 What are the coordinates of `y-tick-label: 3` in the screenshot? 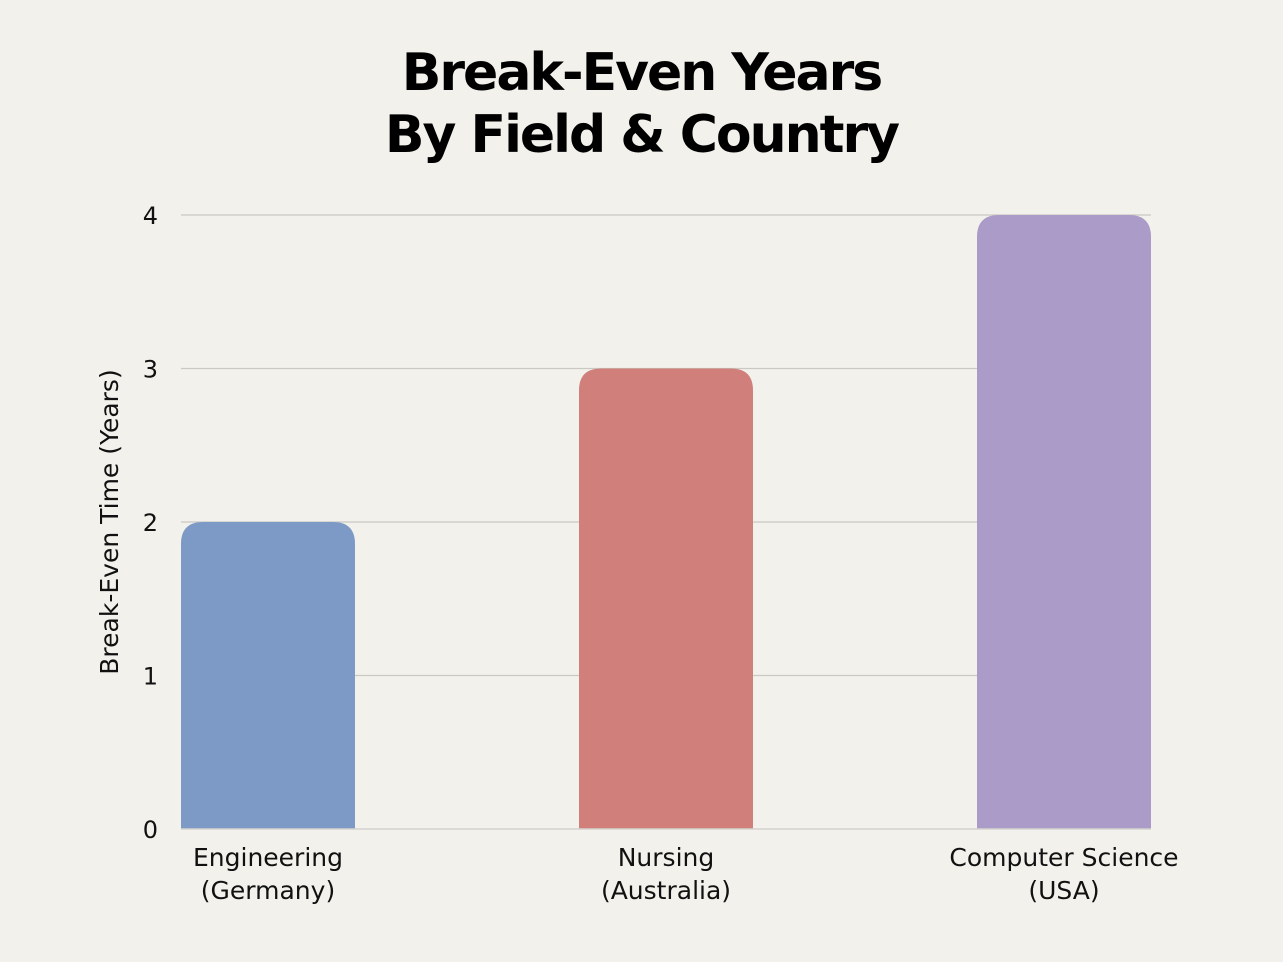 It's located at (150, 370).